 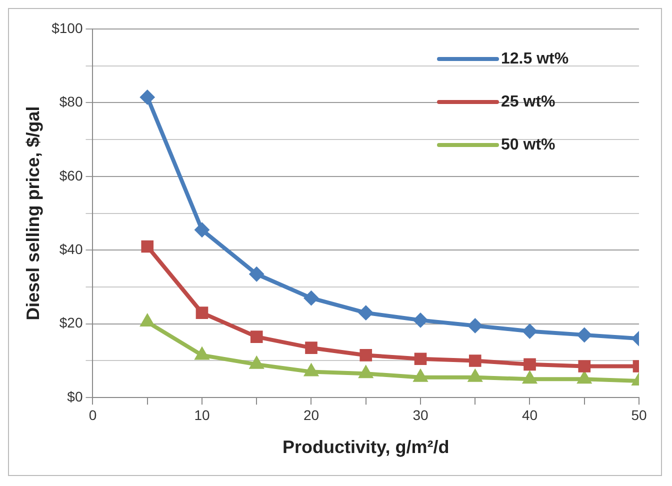 I want to click on x-tick-label: 40, so click(x=530, y=414).